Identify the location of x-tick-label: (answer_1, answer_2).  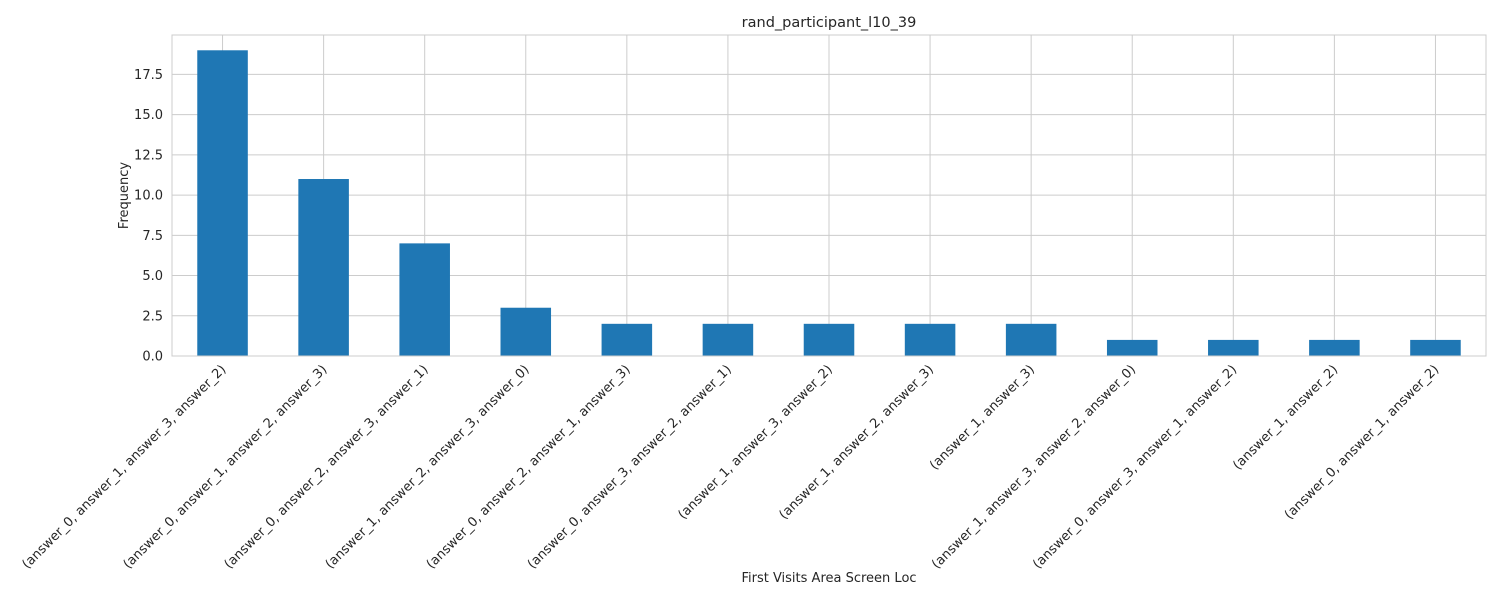
(1285, 417).